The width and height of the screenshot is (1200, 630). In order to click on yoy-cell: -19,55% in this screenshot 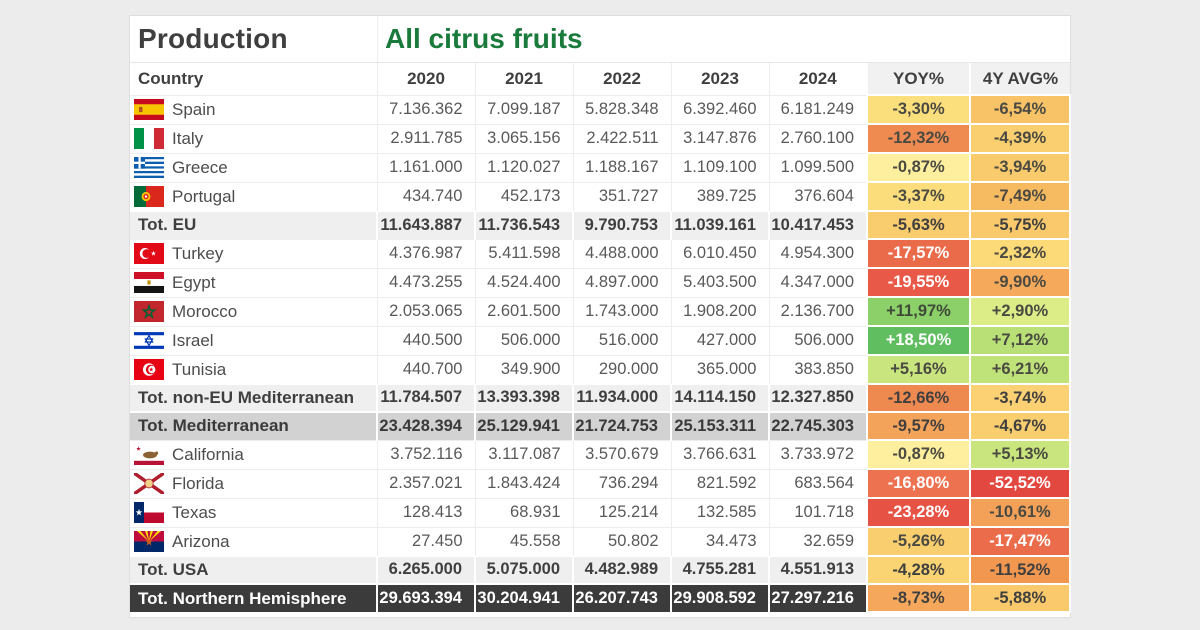, I will do `click(918, 282)`.